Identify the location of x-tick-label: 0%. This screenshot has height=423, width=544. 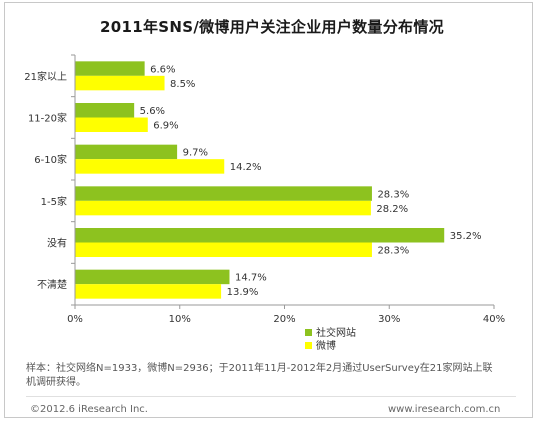
(75, 319).